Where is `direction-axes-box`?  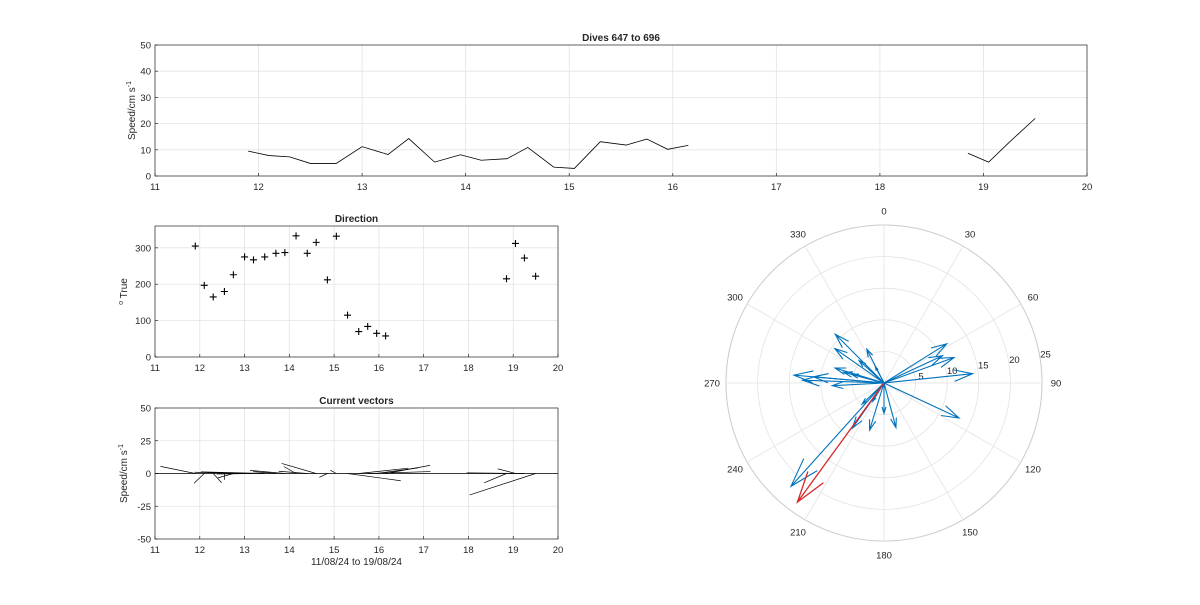 direction-axes-box is located at coordinates (356, 291).